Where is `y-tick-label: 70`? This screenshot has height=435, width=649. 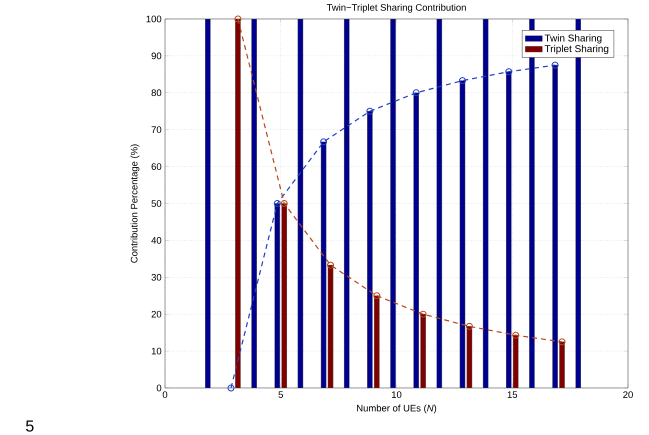 y-tick-label: 70 is located at coordinates (157, 130).